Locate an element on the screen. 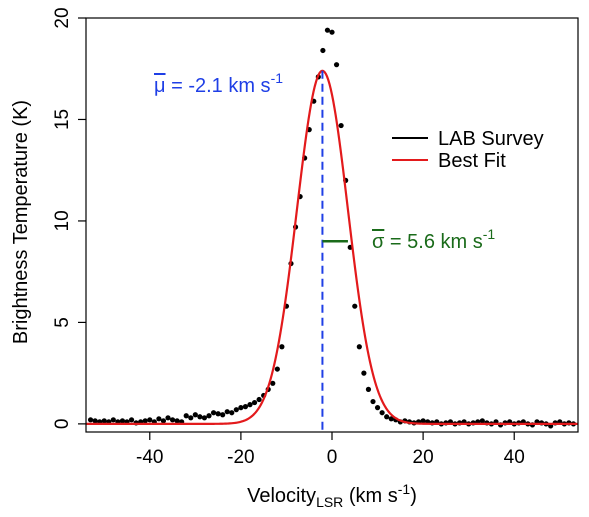 The height and width of the screenshot is (517, 589). y-axis-ticks: 0 5 10 15 20 is located at coordinates (69, 218).